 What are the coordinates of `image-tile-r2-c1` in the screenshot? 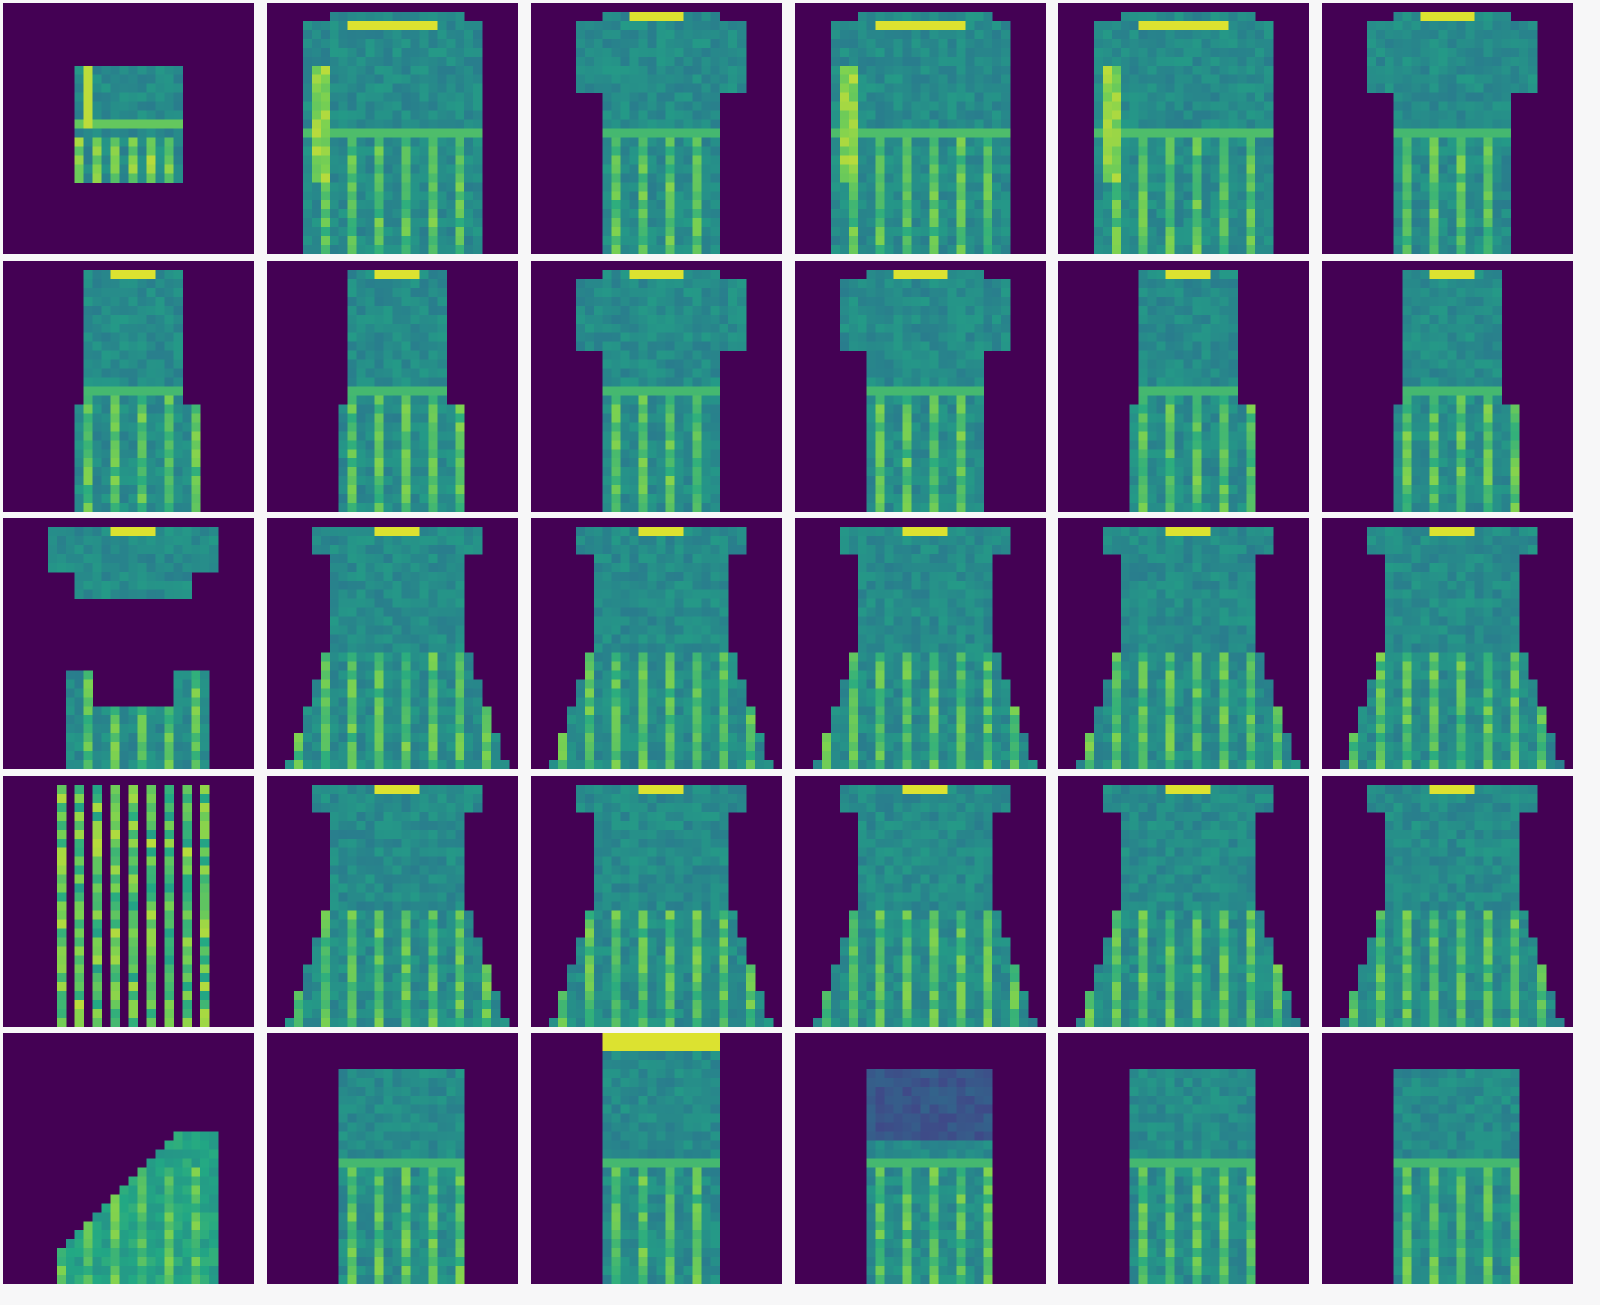 It's located at (128, 386).